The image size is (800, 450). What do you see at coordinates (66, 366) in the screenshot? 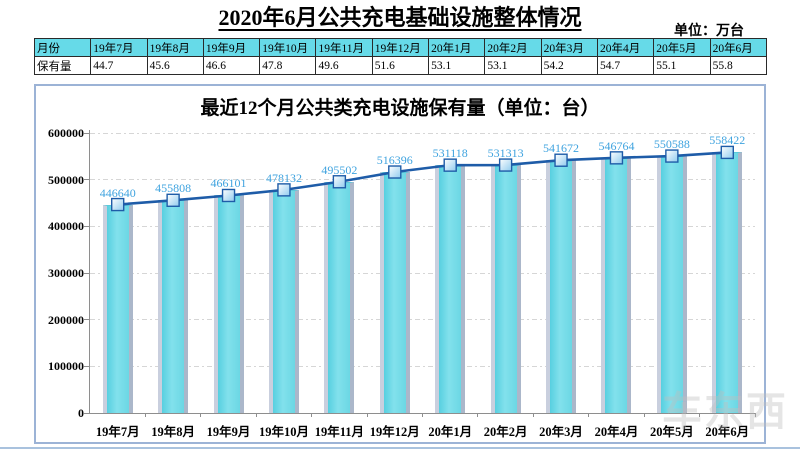
I see `y-axis-label: 100000` at bounding box center [66, 366].